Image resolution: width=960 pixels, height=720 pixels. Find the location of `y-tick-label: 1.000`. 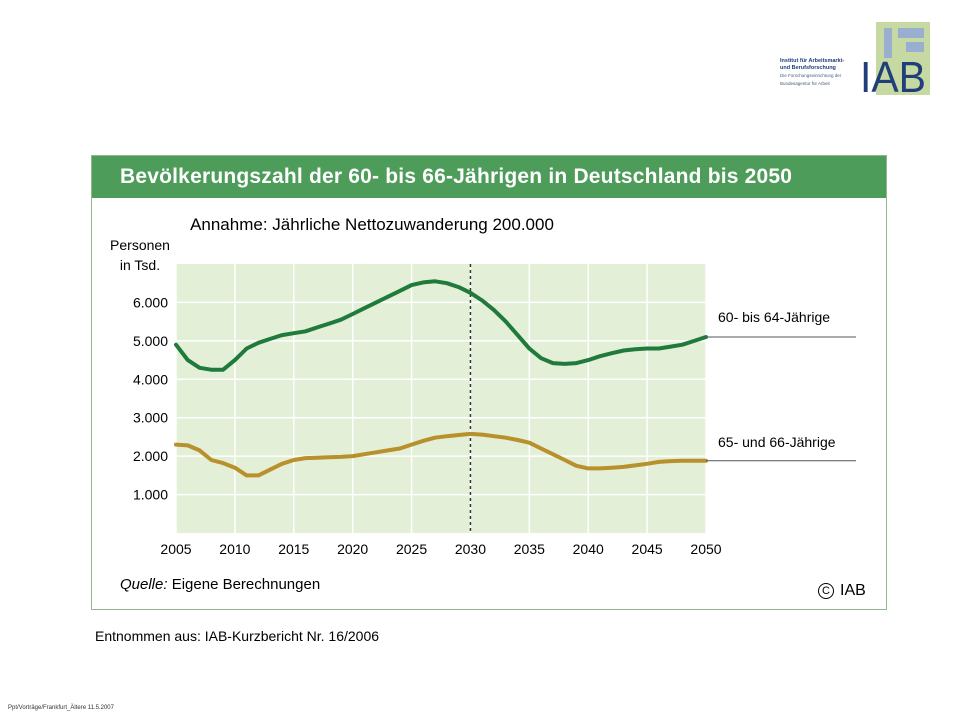

y-tick-label: 1.000 is located at coordinates (150, 495).